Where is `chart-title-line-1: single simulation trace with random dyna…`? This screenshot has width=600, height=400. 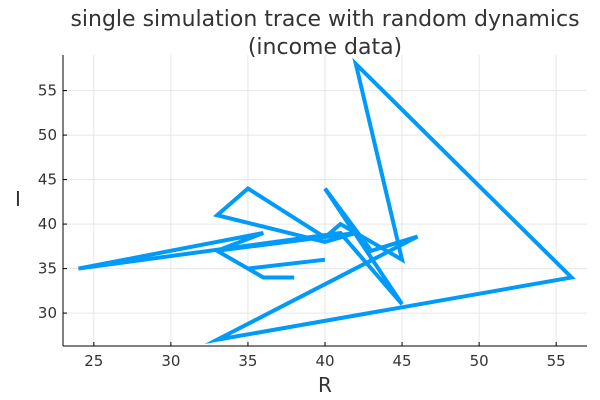 chart-title-line-1: single simulation trace with random dyna… is located at coordinates (324, 19).